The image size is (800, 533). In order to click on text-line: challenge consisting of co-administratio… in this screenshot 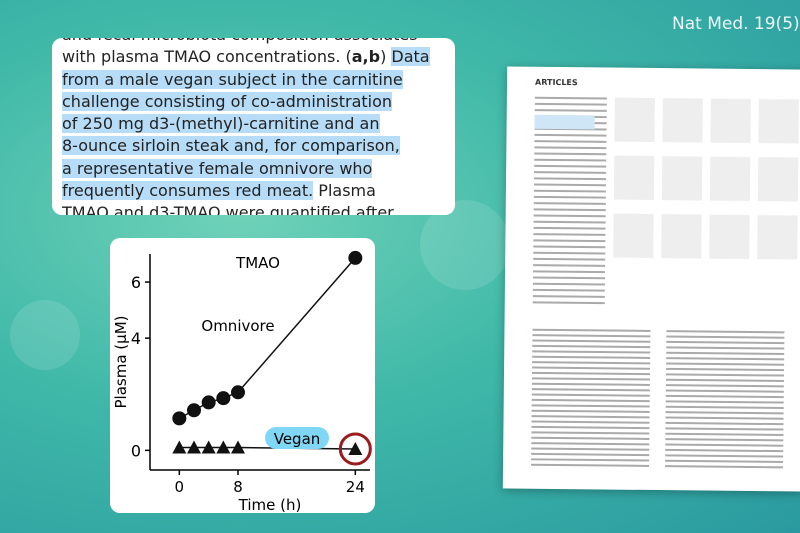, I will do `click(246, 102)`.